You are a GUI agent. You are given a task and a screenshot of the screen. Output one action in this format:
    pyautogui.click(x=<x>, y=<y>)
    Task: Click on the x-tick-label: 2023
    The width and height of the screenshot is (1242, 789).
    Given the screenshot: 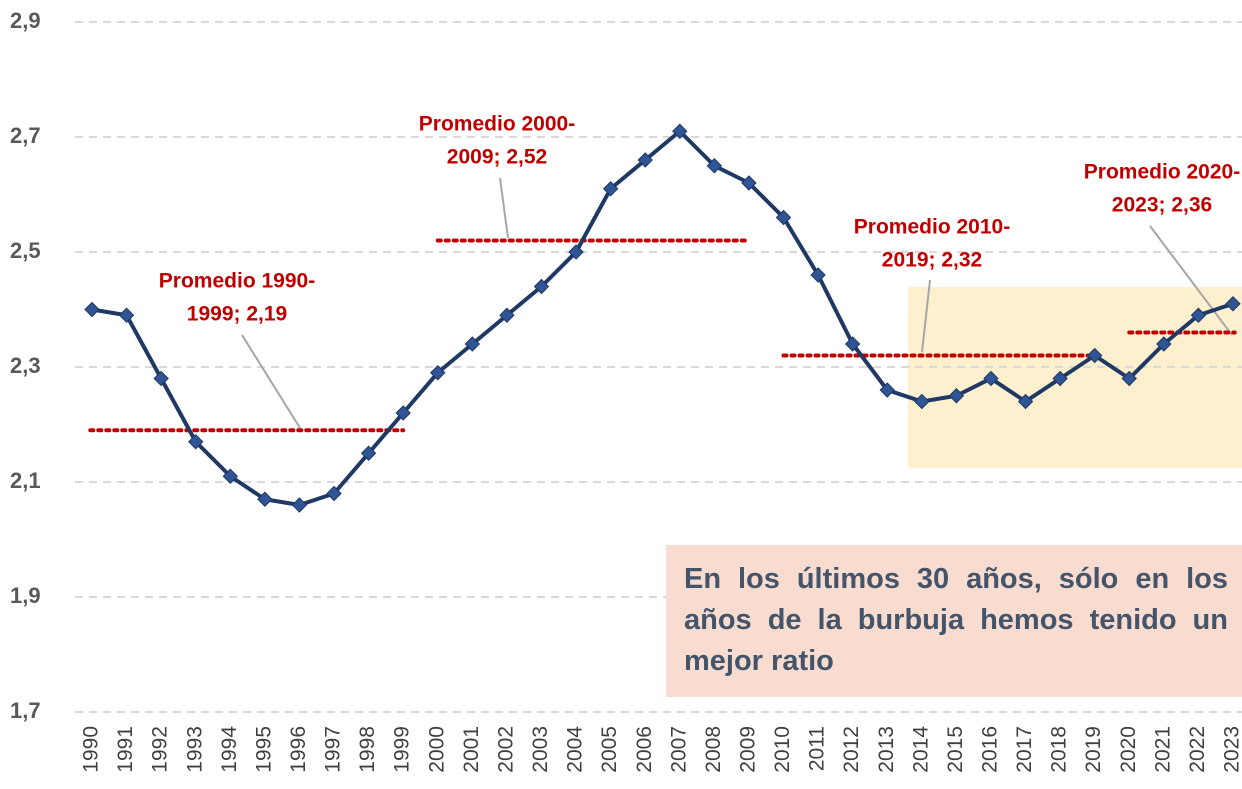 What is the action you would take?
    pyautogui.click(x=1231, y=749)
    